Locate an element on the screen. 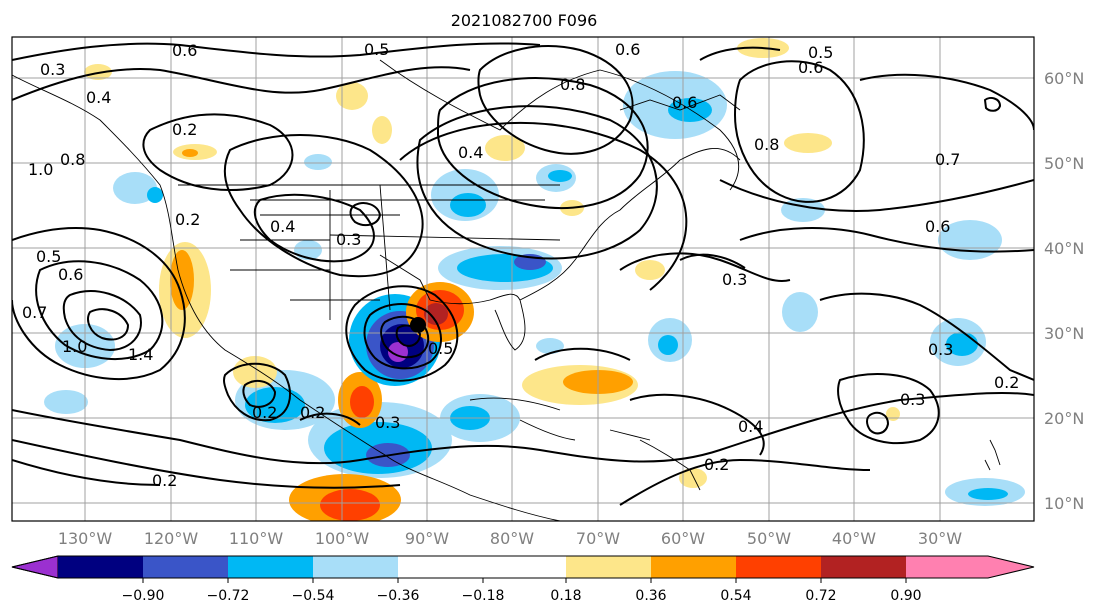 This screenshot has height=615, width=1105. lat-label: 40°N is located at coordinates (1064, 248).